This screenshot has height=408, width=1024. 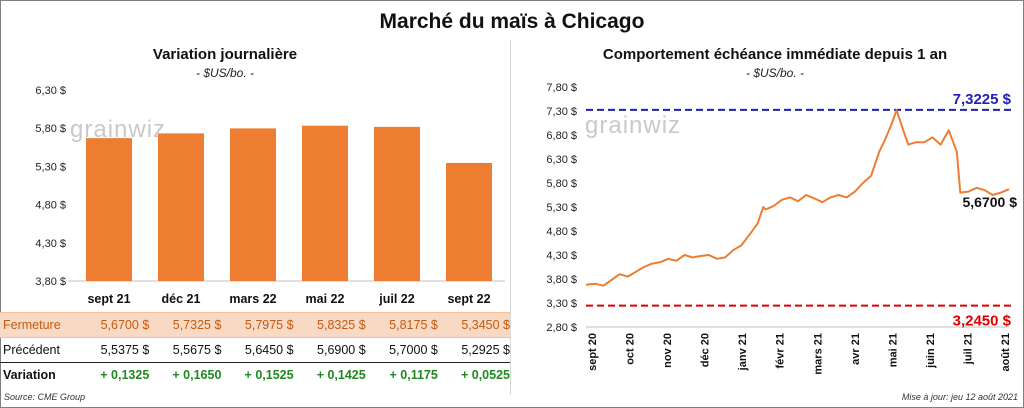 What do you see at coordinates (818, 354) in the screenshot?
I see `x-tick-label: mars 21` at bounding box center [818, 354].